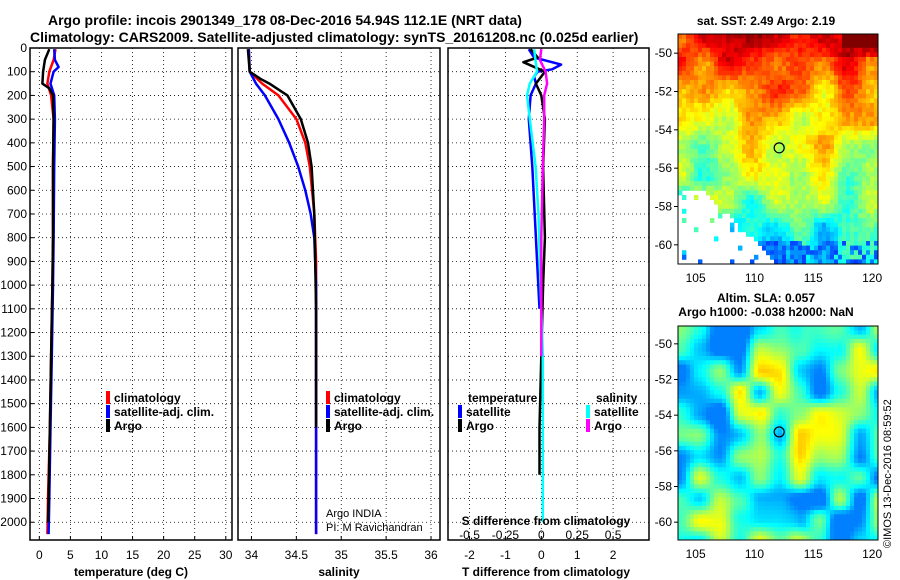 The width and height of the screenshot is (900, 580). Describe the element at coordinates (664, 168) in the screenshot. I see `map-y-tick-label: -56` at that location.